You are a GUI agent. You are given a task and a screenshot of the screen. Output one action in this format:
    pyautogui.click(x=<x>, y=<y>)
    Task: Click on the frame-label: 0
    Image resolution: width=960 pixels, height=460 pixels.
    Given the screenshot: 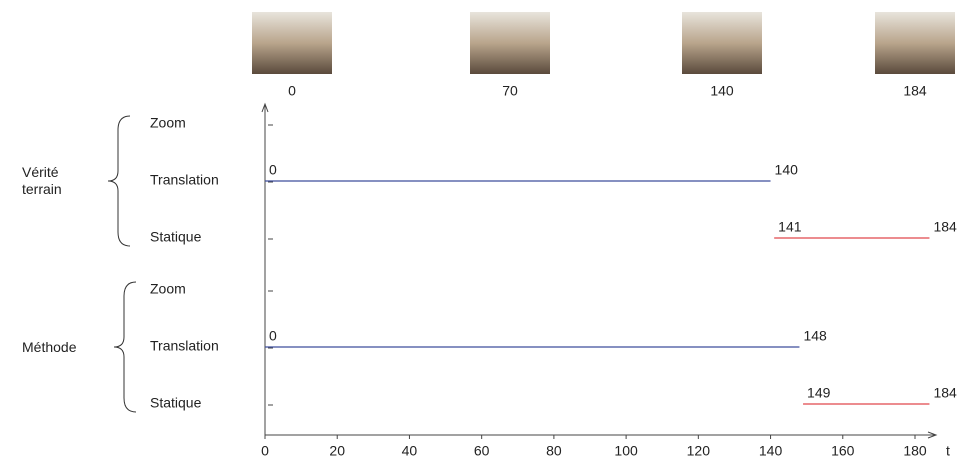 What is the action you would take?
    pyautogui.click(x=292, y=91)
    